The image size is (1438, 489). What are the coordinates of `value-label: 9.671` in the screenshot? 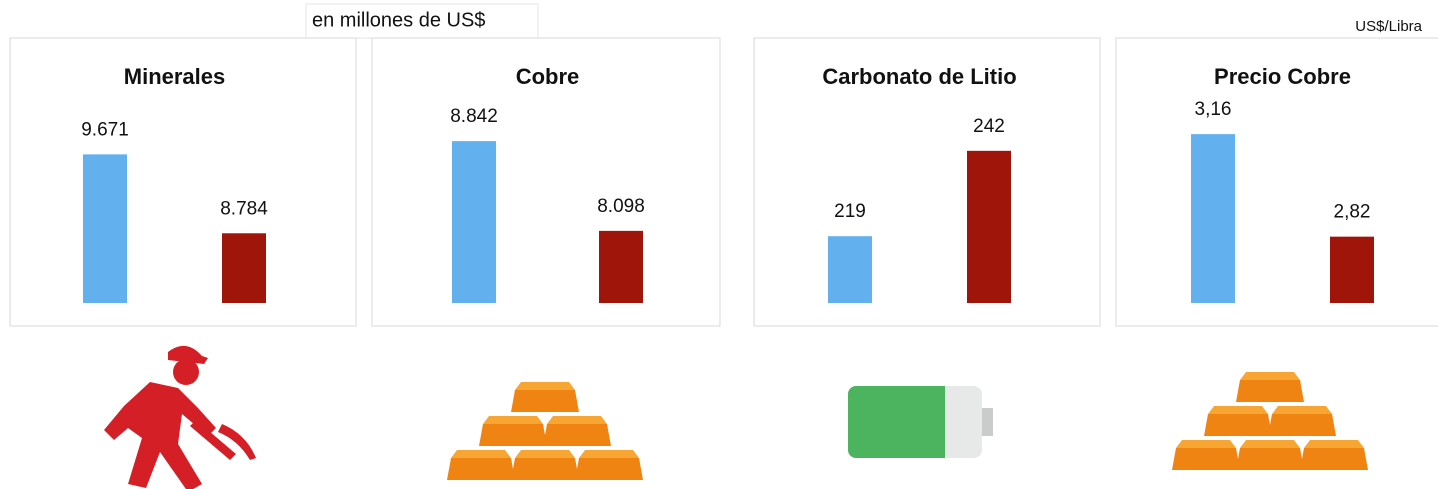 It's located at (105, 129).